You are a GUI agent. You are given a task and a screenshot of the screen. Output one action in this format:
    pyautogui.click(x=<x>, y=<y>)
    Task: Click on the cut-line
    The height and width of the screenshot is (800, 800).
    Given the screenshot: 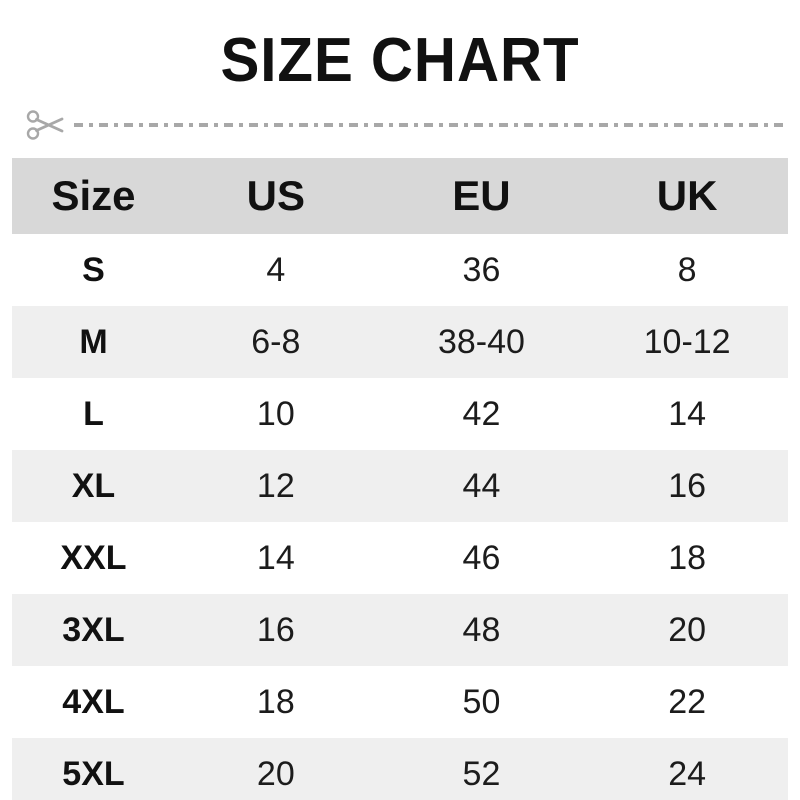 What is the action you would take?
    pyautogui.click(x=407, y=125)
    